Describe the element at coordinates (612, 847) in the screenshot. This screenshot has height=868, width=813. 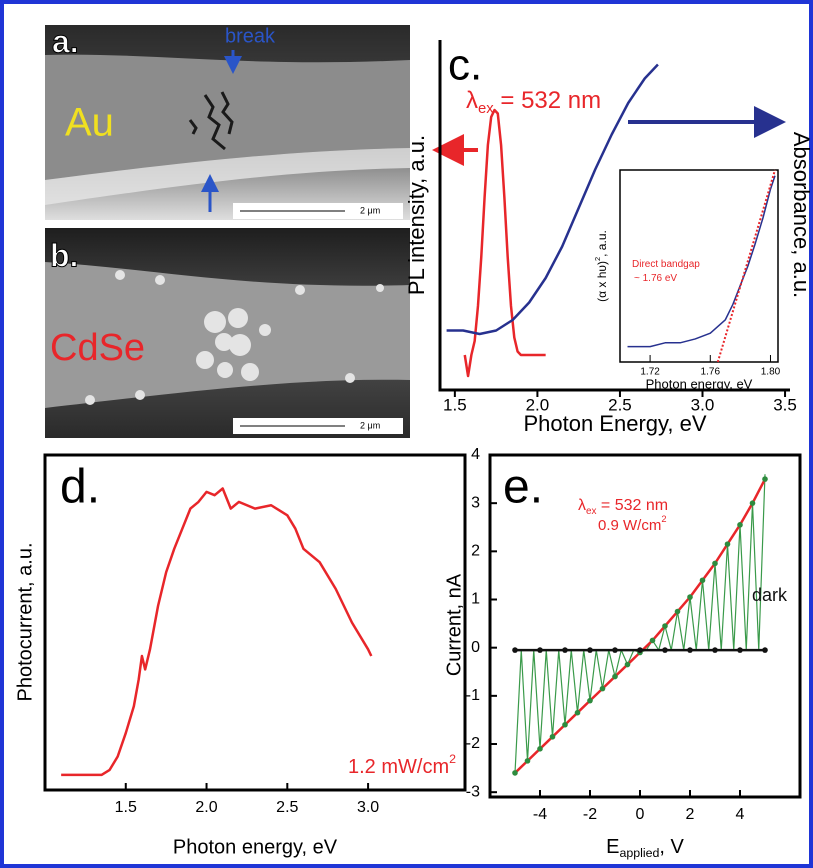
I see `text-segment: E` at that location.